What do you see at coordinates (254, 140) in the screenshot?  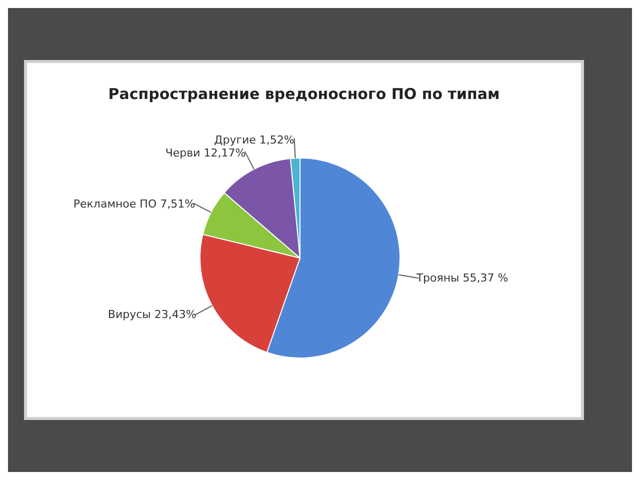 I see `slice-label: Другие 1,52%` at bounding box center [254, 140].